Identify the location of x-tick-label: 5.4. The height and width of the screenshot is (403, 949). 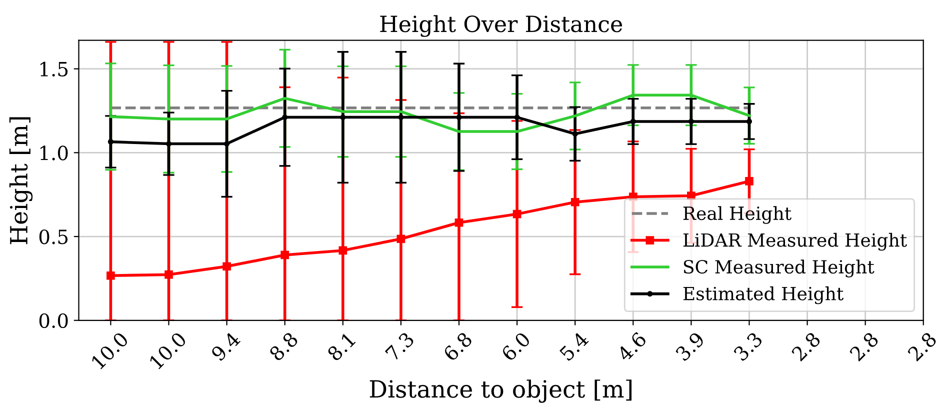
(574, 346).